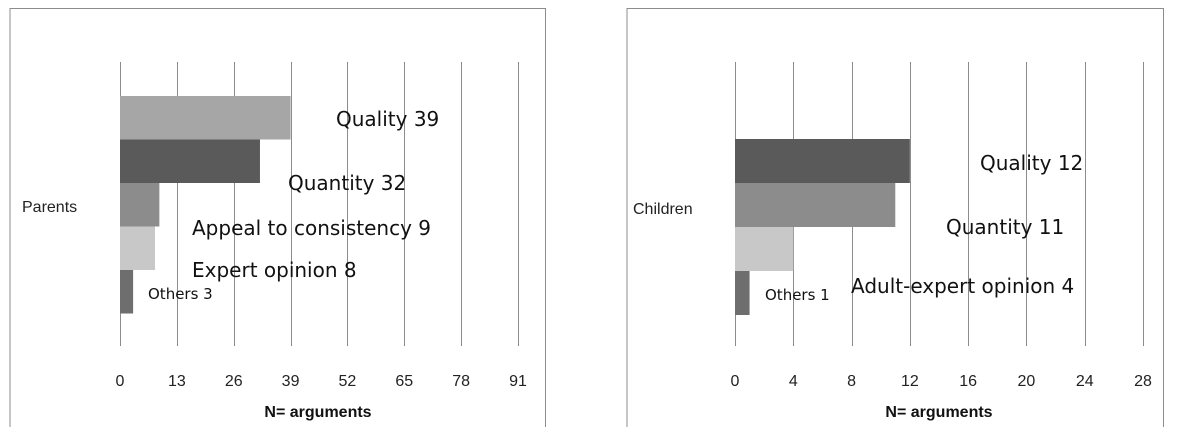 This screenshot has height=427, width=1184. Describe the element at coordinates (348, 381) in the screenshot. I see `x-tick-label: 52` at that location.